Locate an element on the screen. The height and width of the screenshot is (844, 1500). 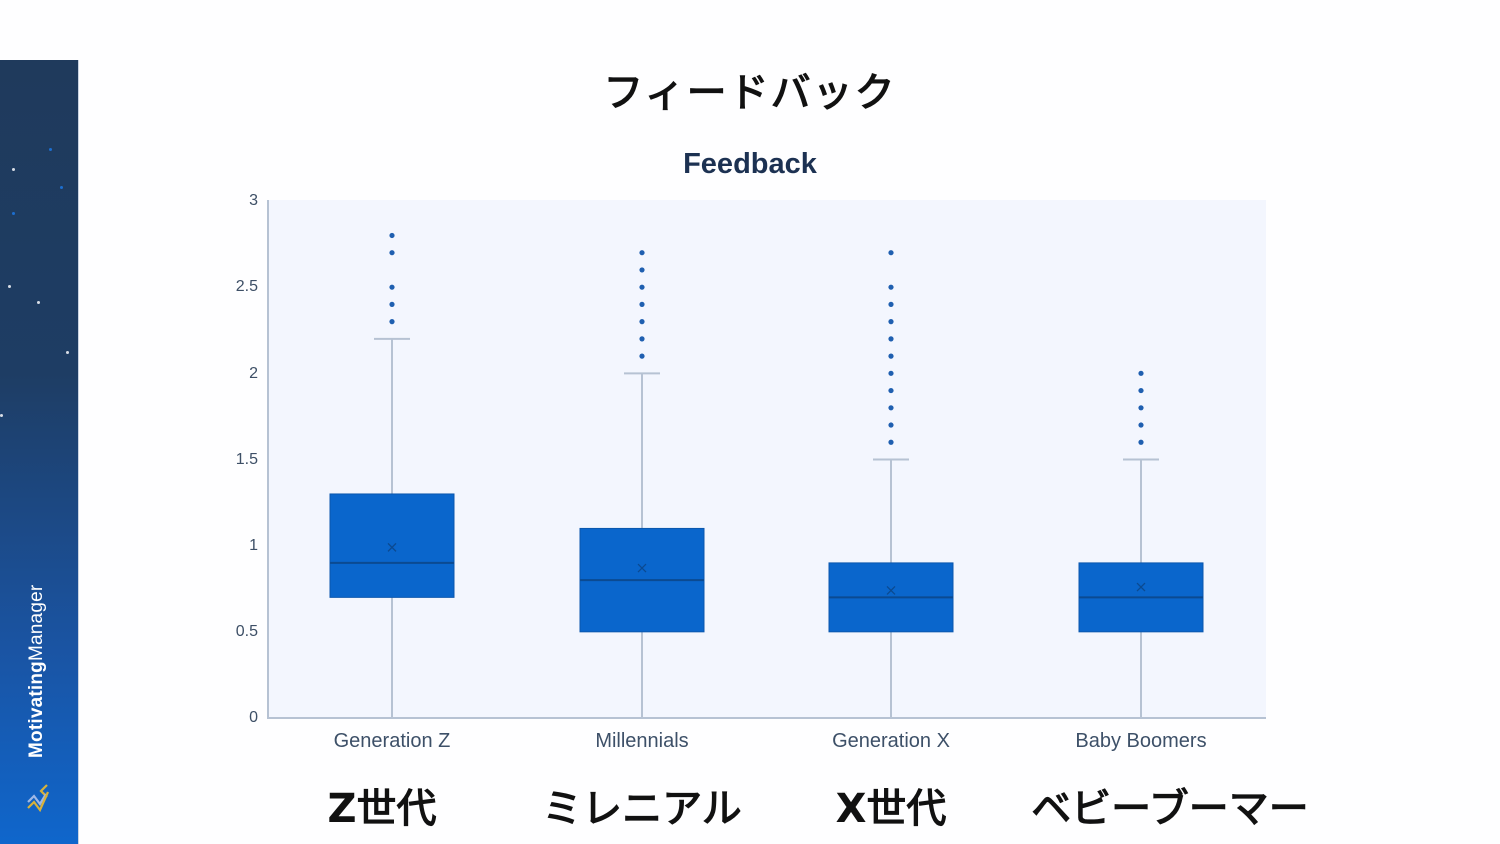
page-title-jp: フィードバック is located at coordinates (750, 93).